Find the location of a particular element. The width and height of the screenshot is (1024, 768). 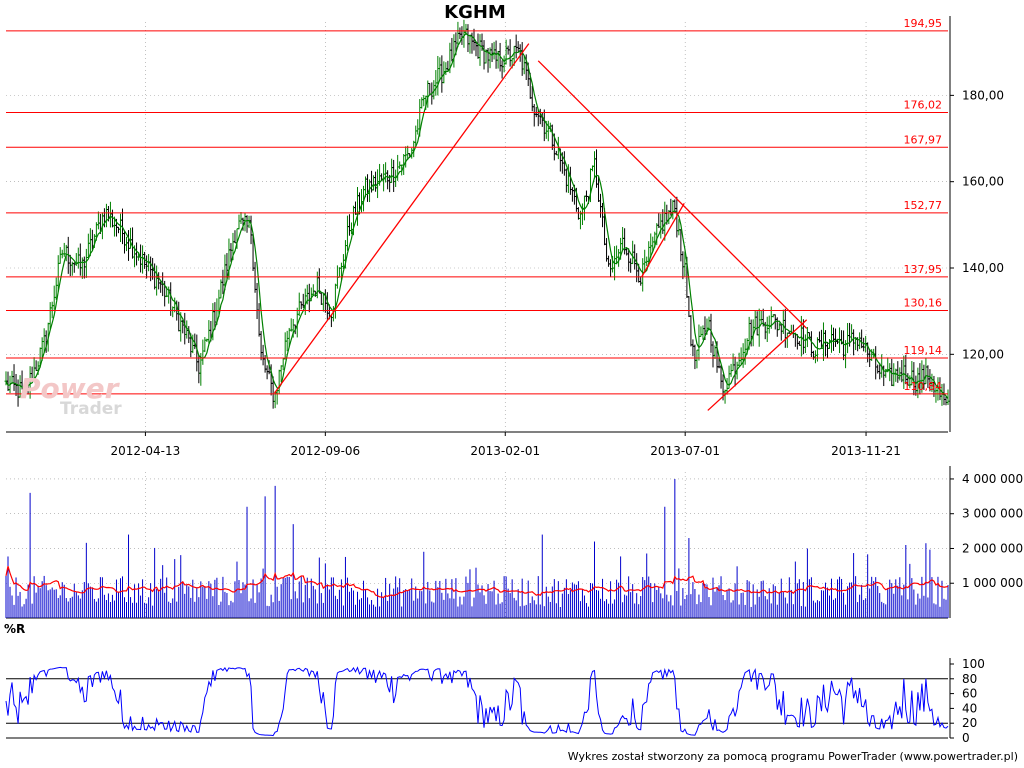

y-tick-label: 180,00 is located at coordinates (983, 95).